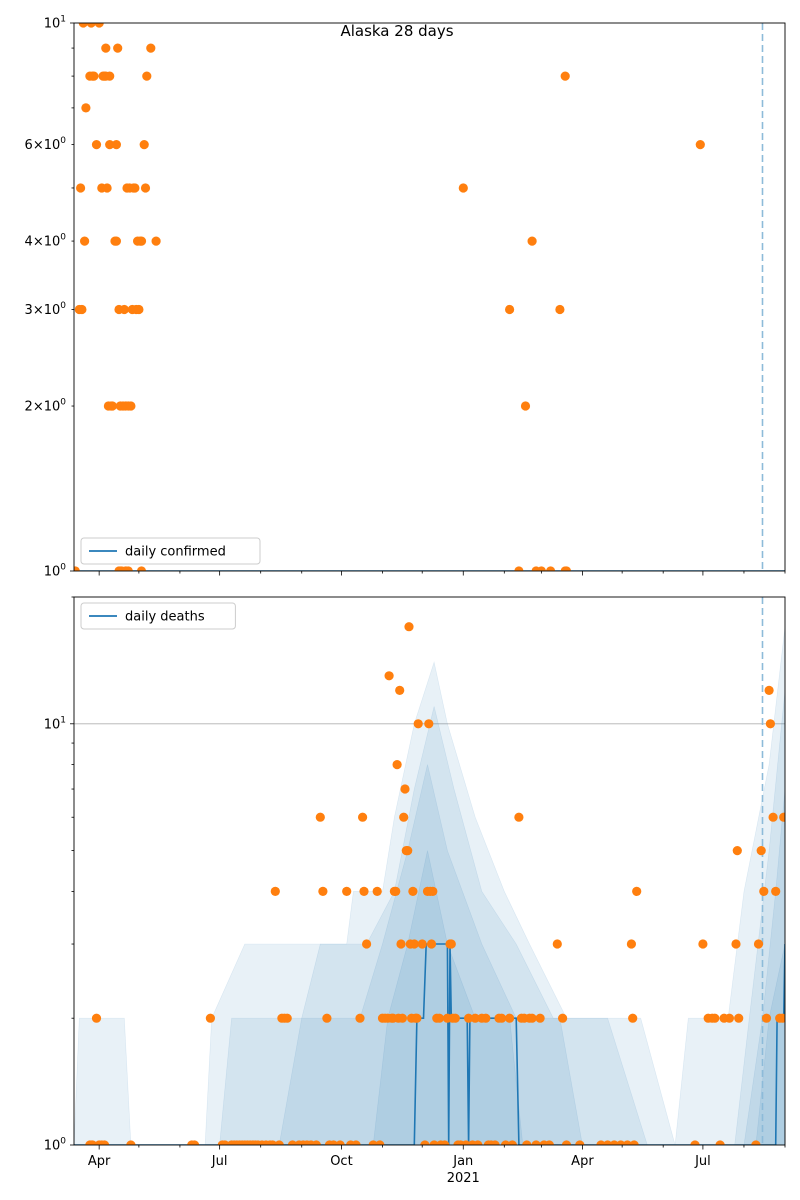  I want to click on series-bottom-xtick-label-3: Jan, so click(462, 1161).